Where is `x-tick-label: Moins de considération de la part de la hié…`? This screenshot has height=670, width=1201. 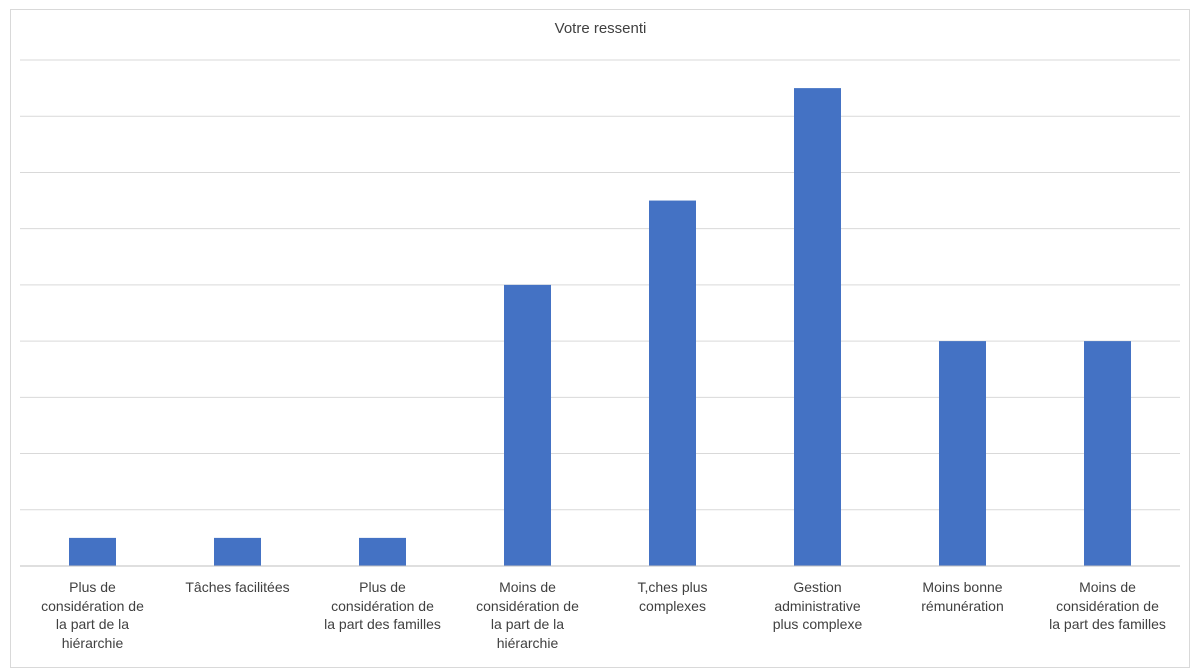 x-tick-label: Moins de considération de la part de la hié… is located at coordinates (528, 615).